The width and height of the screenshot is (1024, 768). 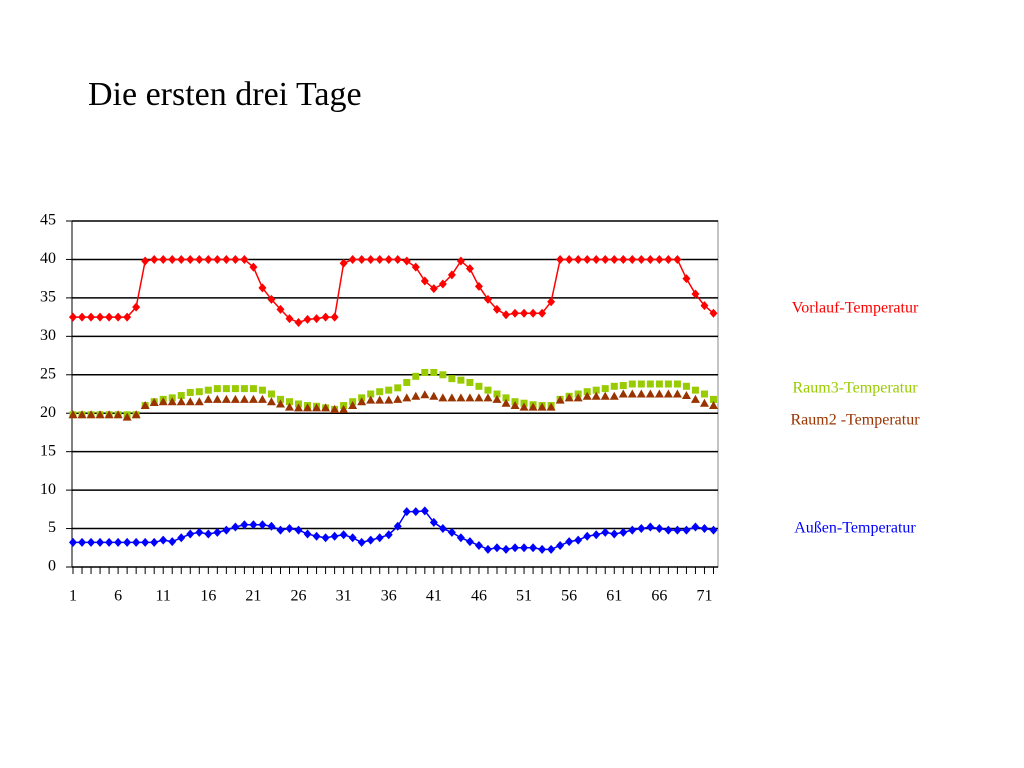 What do you see at coordinates (393, 291) in the screenshot?
I see `series-line` at bounding box center [393, 291].